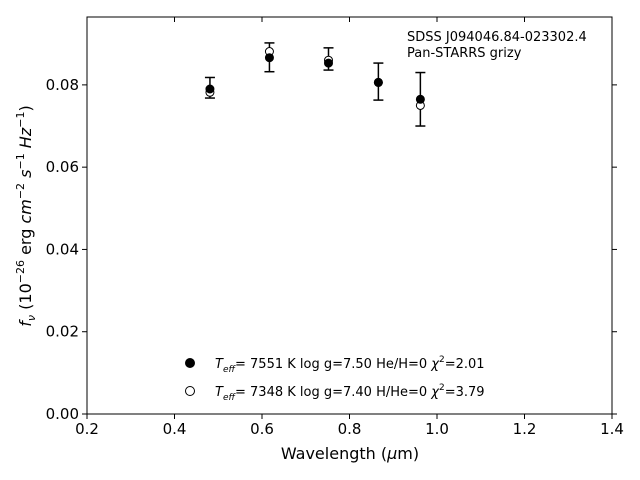  I want to click on y-tick-label: 0.04, so click(62, 249).